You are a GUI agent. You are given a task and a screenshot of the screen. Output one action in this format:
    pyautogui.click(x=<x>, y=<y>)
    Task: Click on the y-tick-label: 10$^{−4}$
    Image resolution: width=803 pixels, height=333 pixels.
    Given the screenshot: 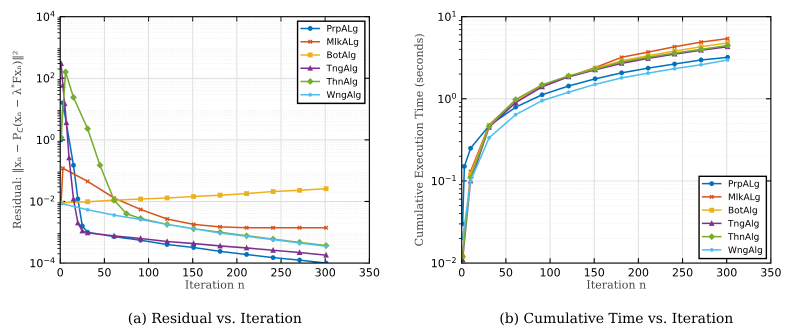 What is the action you would take?
    pyautogui.click(x=42, y=262)
    